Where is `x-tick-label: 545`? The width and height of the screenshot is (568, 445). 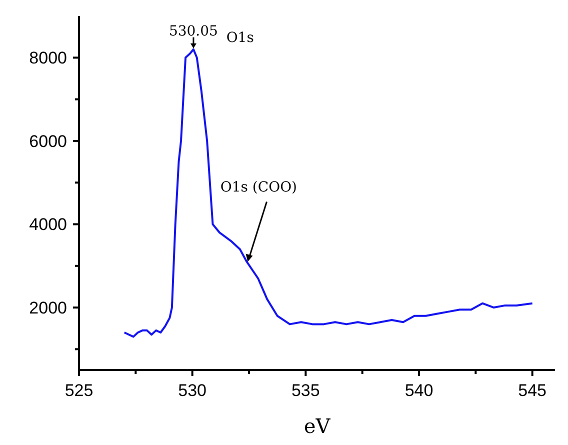
x-tick-label: 545 is located at coordinates (532, 390).